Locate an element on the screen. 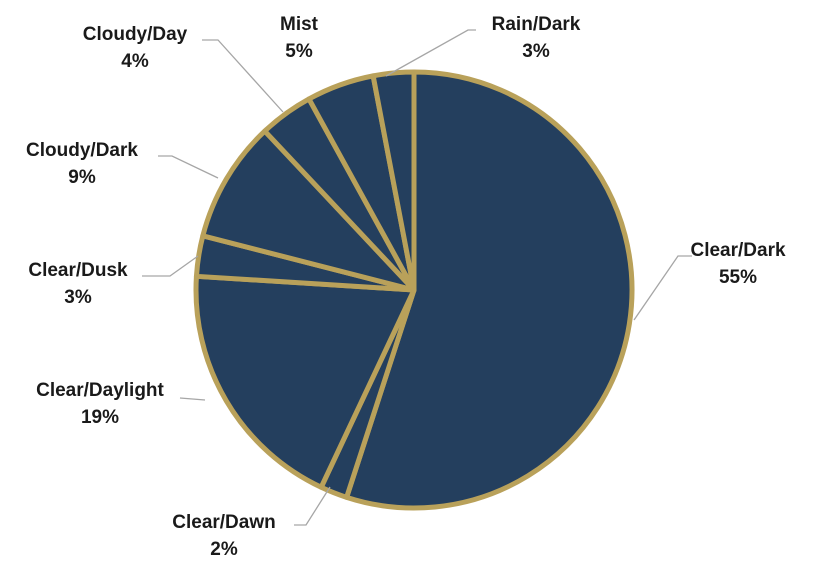  data-label-percent: 2% is located at coordinates (224, 549).